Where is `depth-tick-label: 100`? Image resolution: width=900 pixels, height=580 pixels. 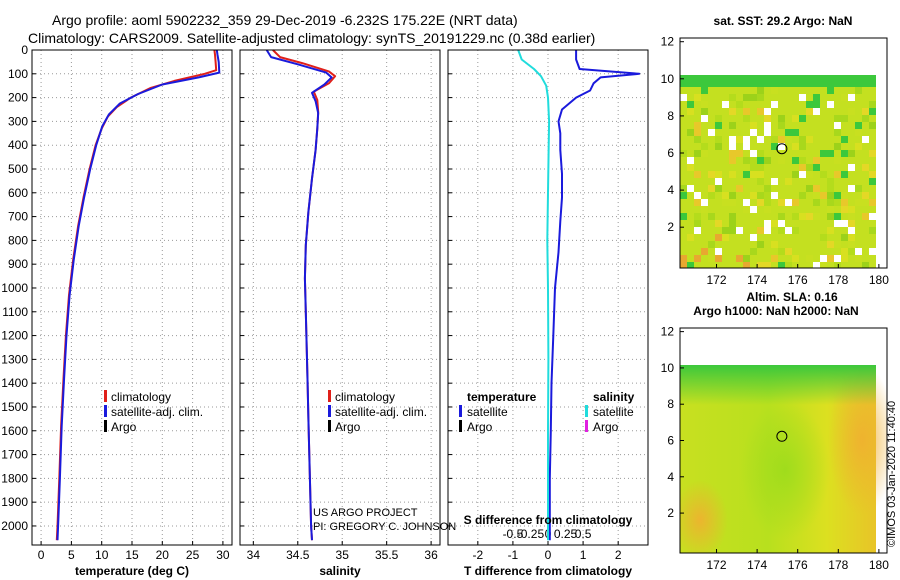 depth-tick-label: 100 is located at coordinates (18, 74).